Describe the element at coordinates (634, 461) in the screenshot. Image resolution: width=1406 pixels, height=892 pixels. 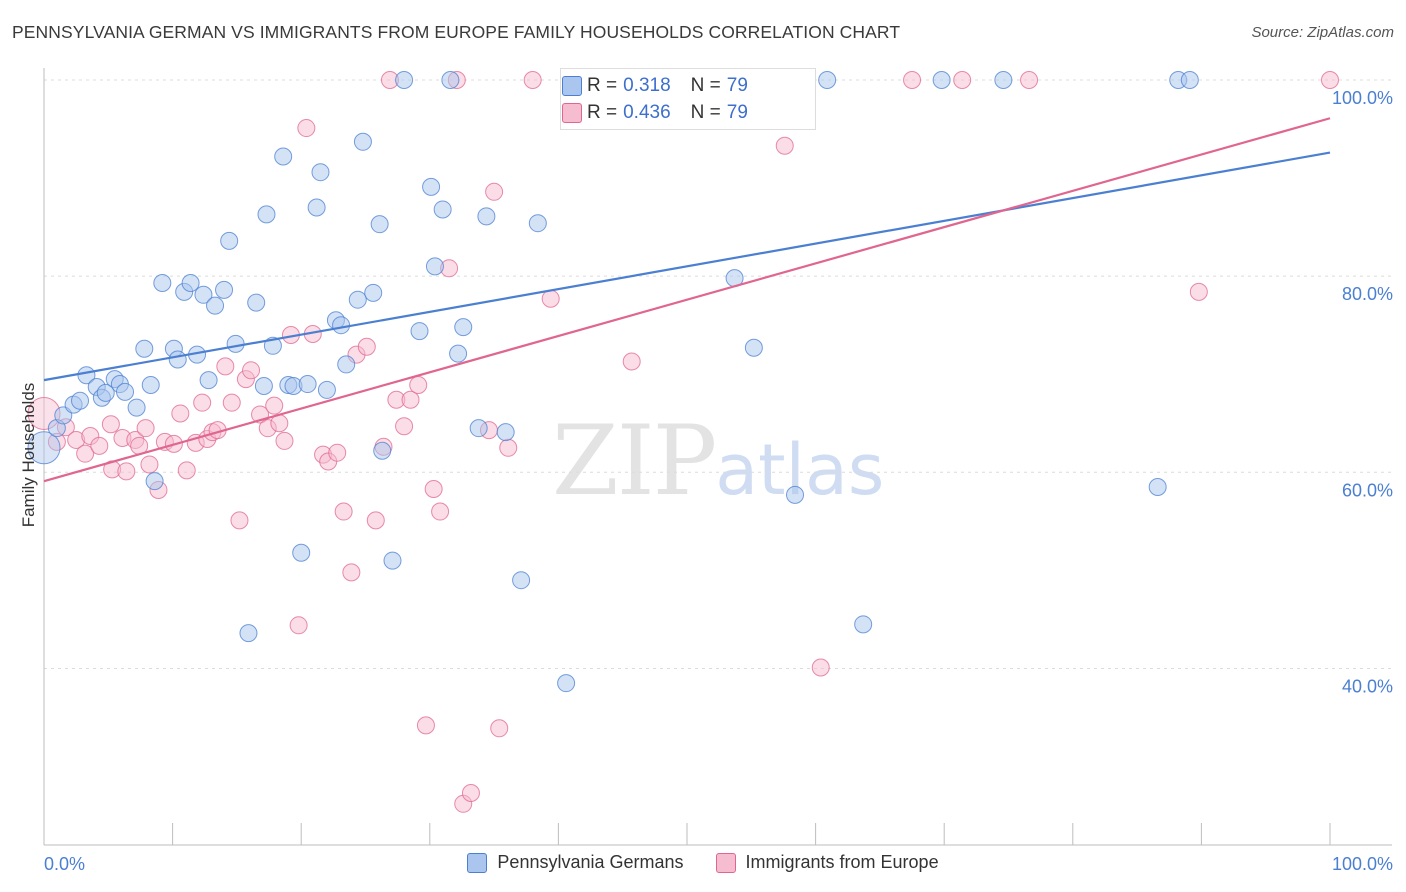
I see `watermark-zip: ZIP` at that location.